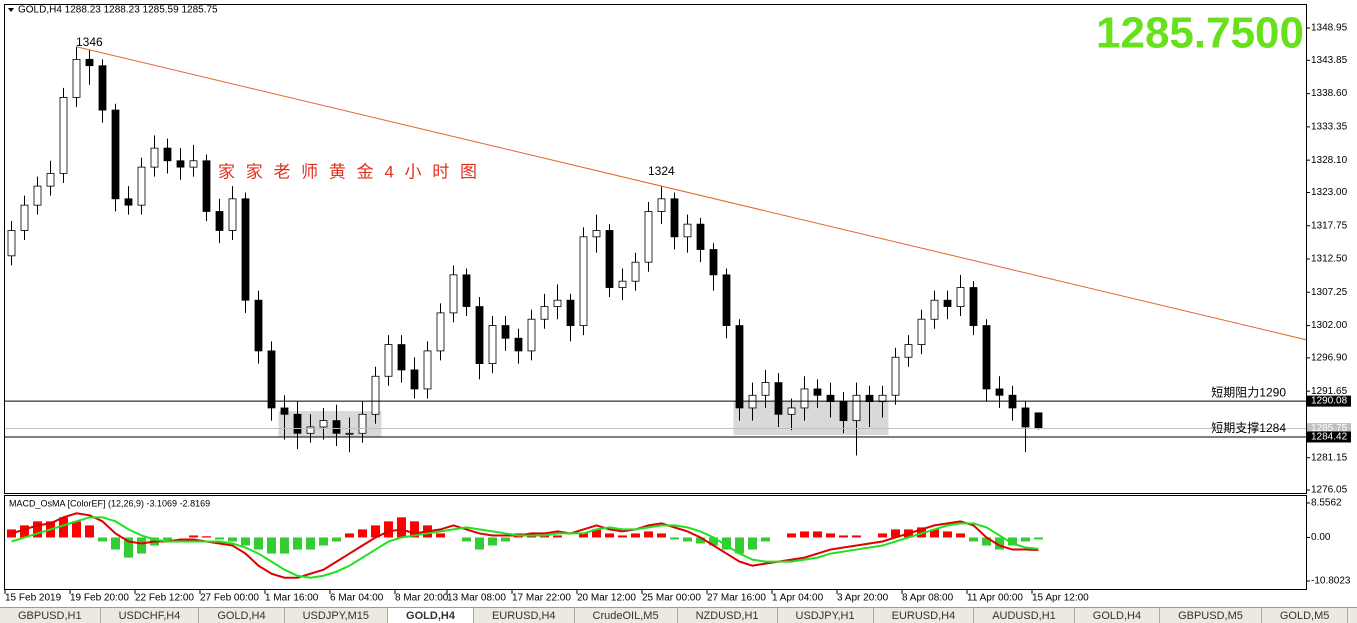 This screenshot has height=623, width=1357. I want to click on chart-tab: CrudeOIL,H4, so click(1352, 615).